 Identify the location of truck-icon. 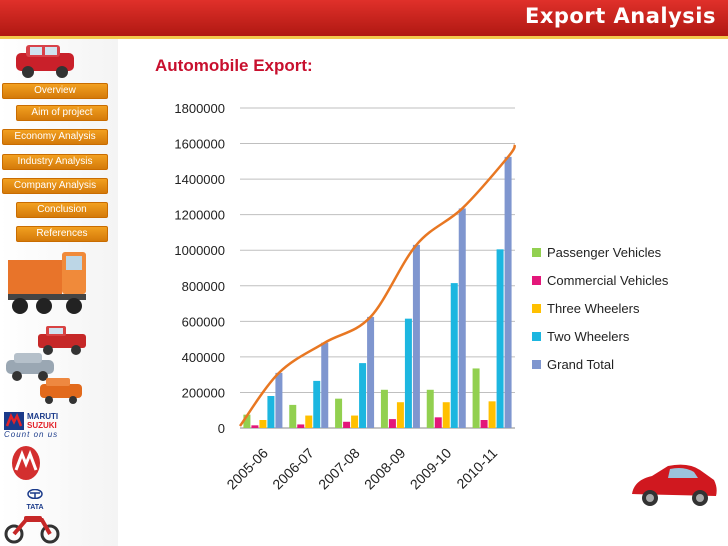
(47, 283).